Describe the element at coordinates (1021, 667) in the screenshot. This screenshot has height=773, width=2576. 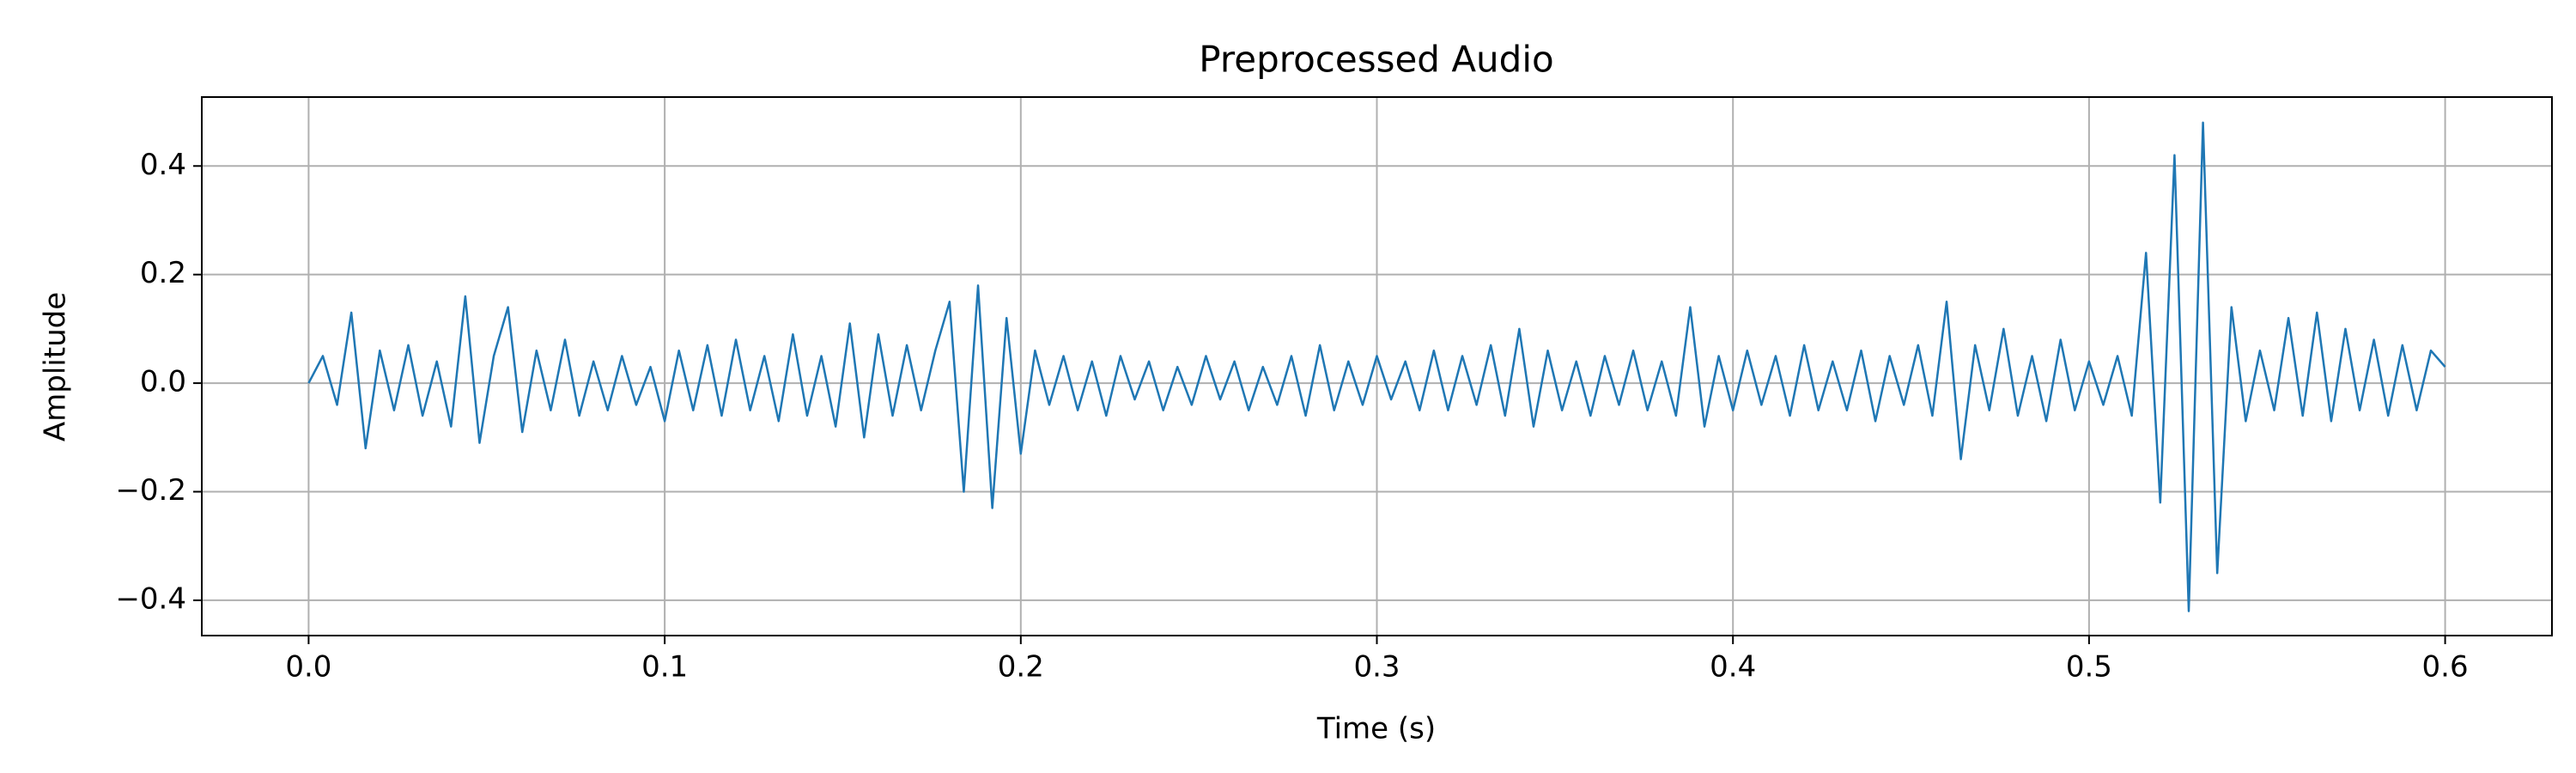
I see `x-tick-label: 0.2` at that location.